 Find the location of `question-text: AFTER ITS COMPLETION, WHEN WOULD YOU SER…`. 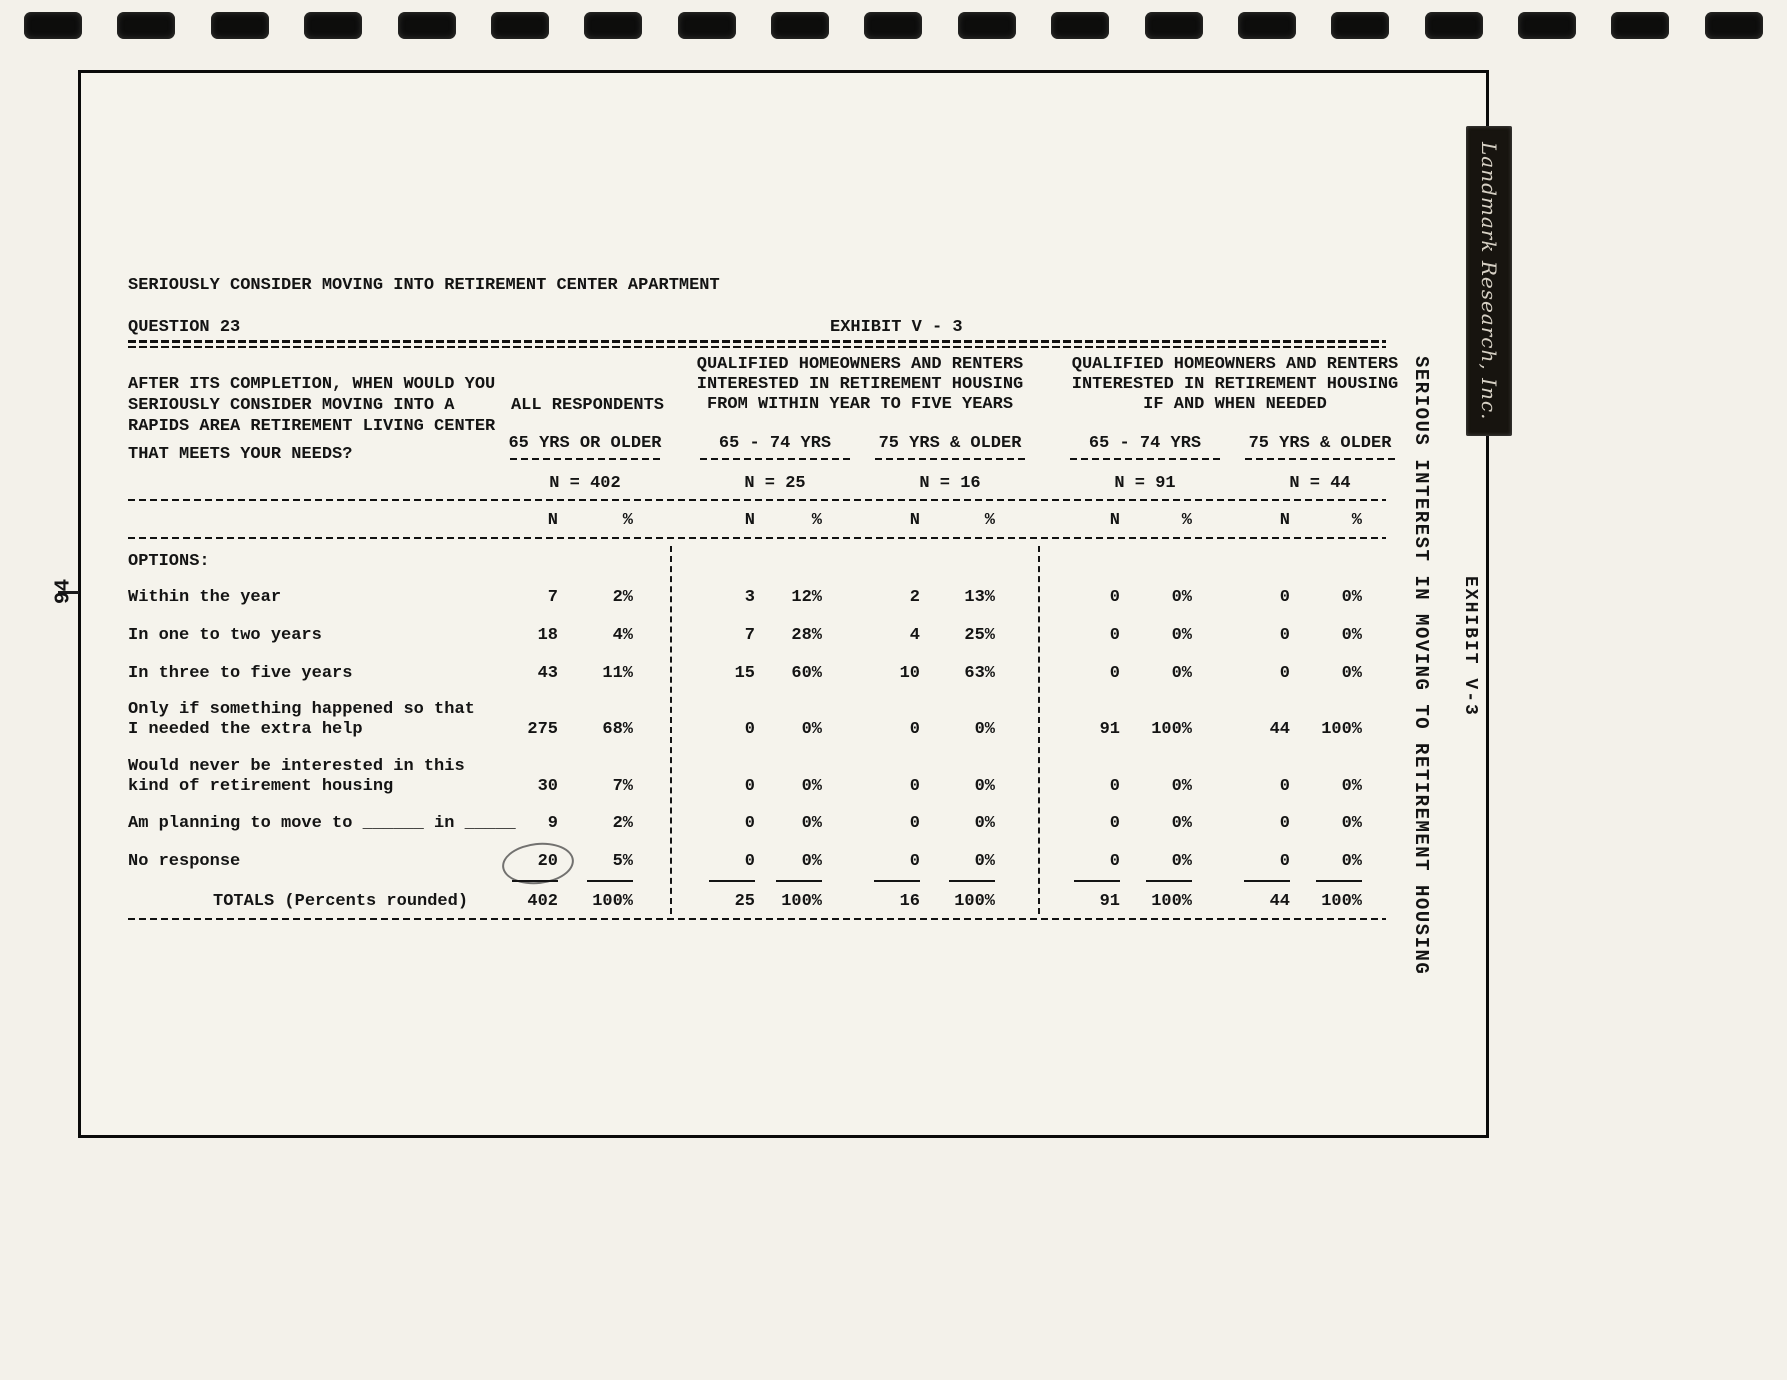

question-text: AFTER ITS COMPLETION, WHEN WOULD YOU SER… is located at coordinates (311, 419).